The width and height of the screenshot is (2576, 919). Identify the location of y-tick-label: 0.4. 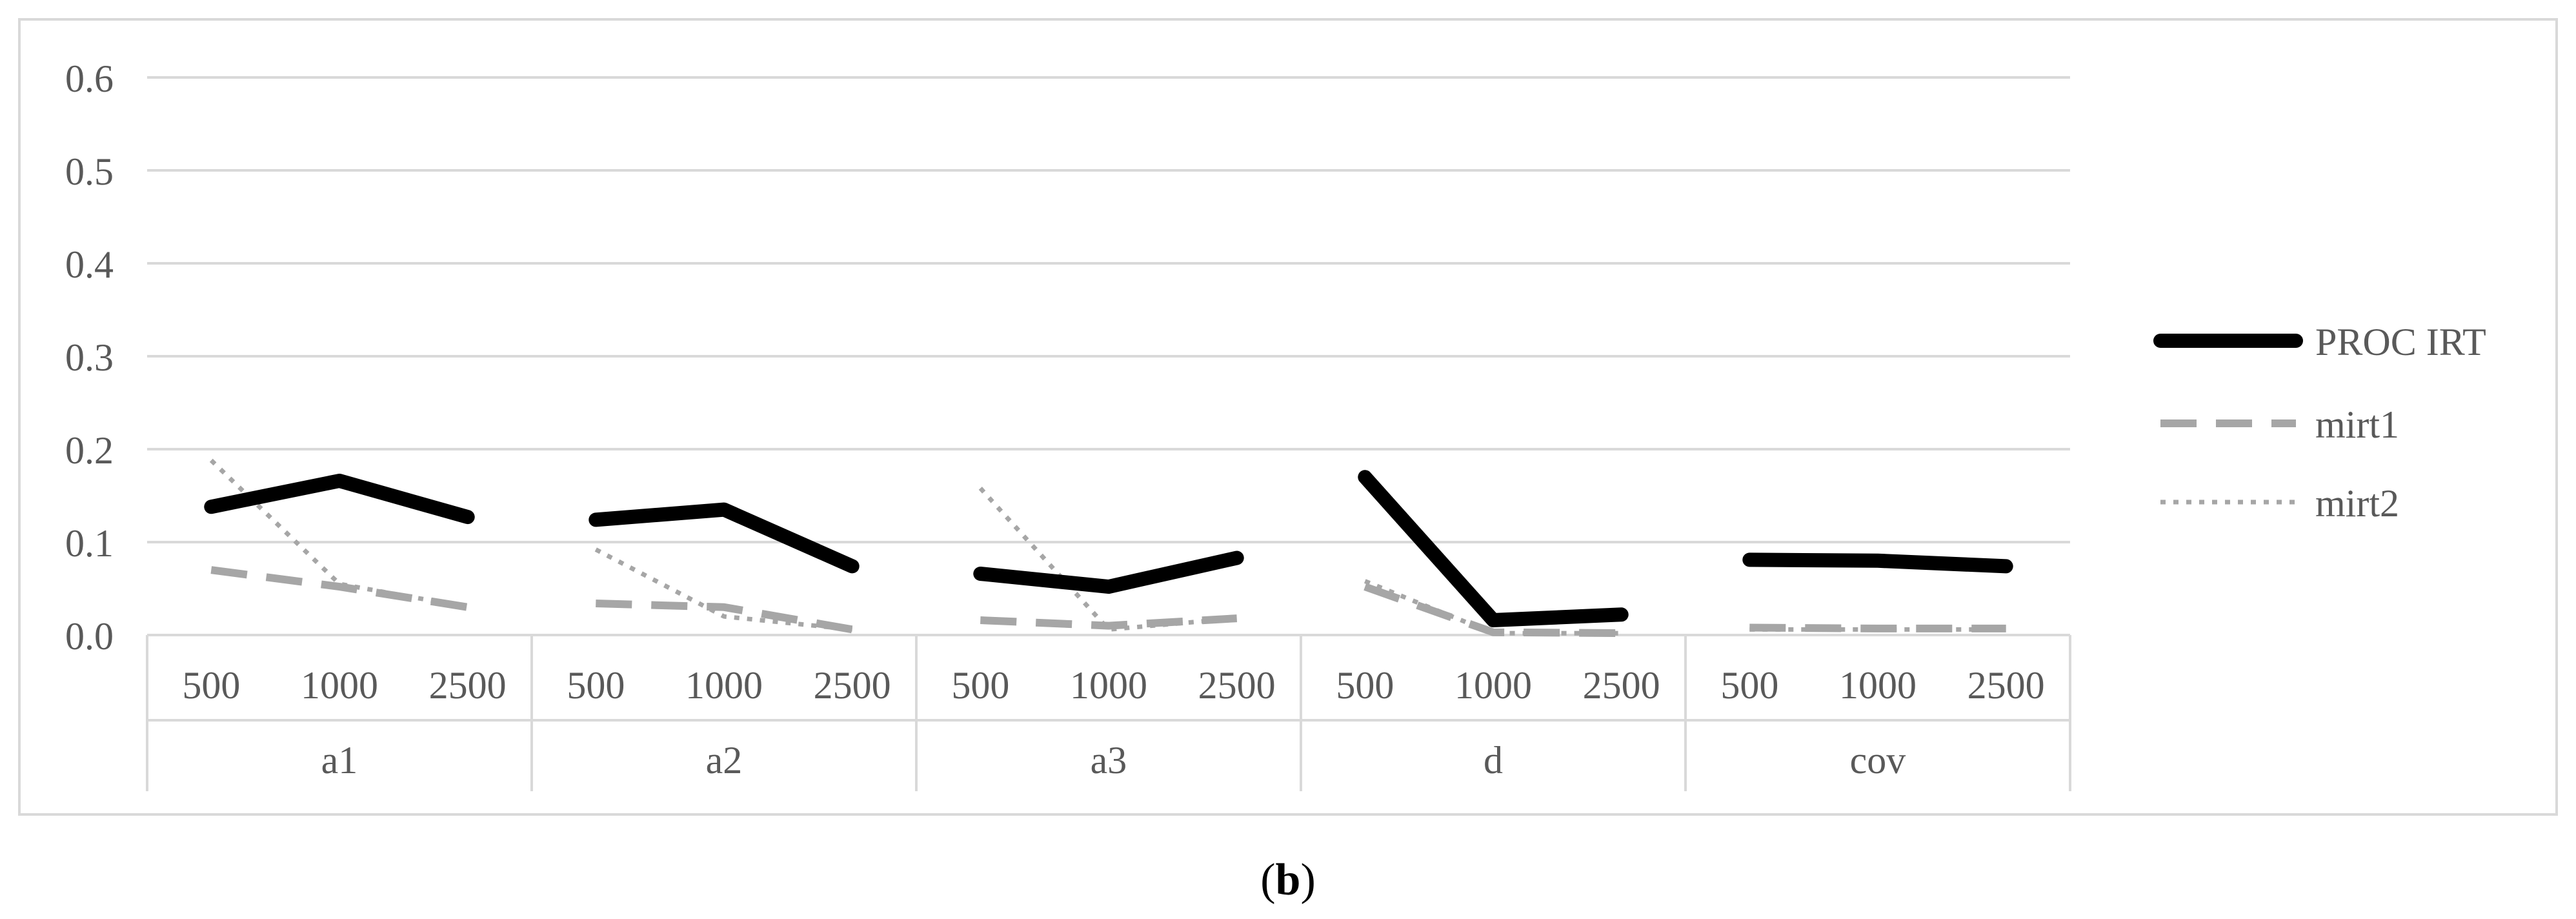
(89, 264).